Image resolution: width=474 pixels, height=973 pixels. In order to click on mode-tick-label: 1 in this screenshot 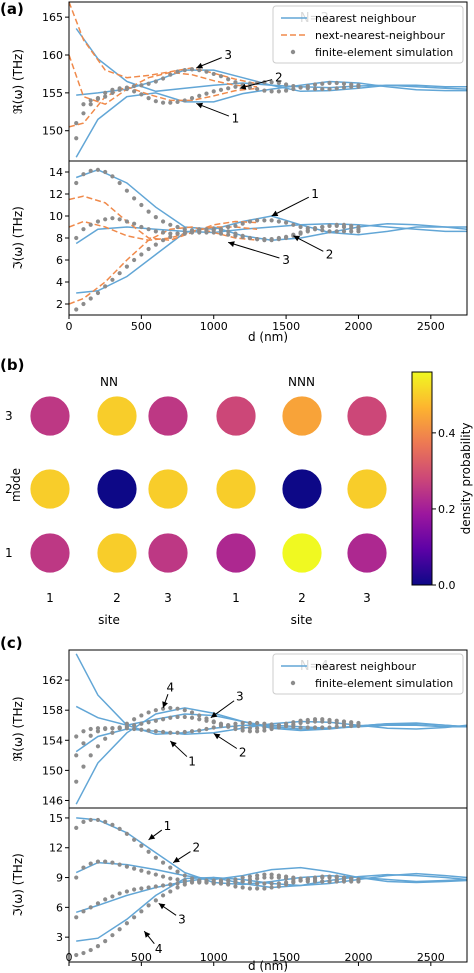, I will do `click(9, 553)`.